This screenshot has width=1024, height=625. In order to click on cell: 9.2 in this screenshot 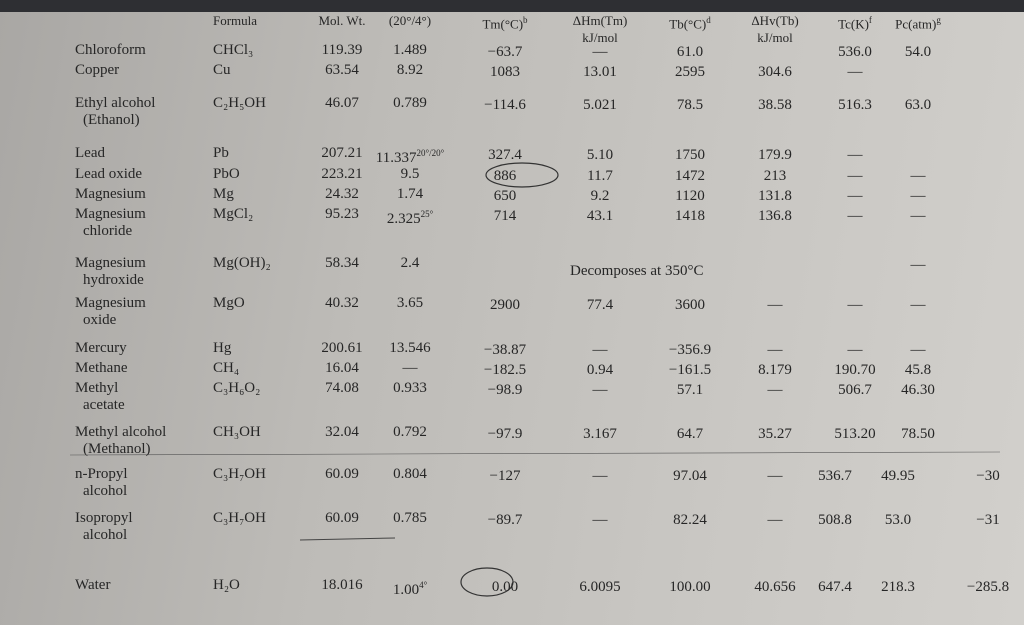, I will do `click(600, 196)`.